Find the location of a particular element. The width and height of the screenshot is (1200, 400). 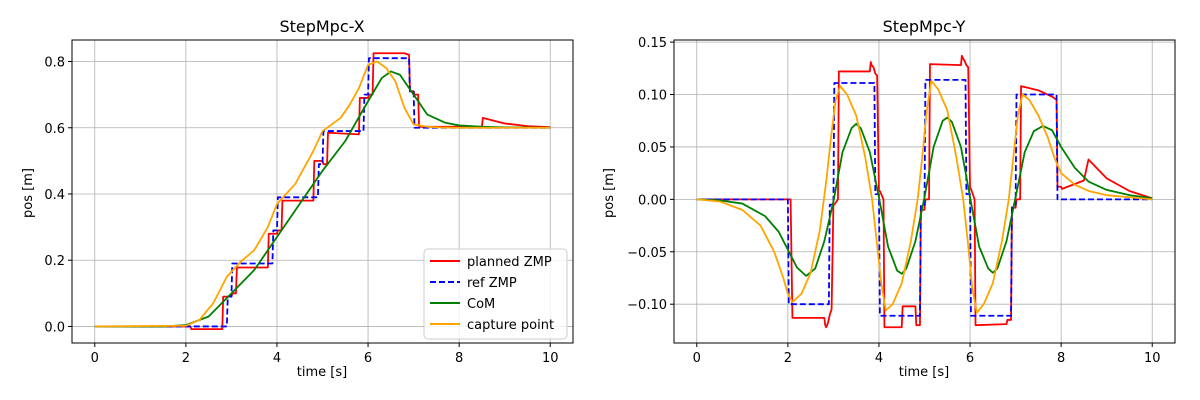

y-tick-label: 0.8 is located at coordinates (54, 63).